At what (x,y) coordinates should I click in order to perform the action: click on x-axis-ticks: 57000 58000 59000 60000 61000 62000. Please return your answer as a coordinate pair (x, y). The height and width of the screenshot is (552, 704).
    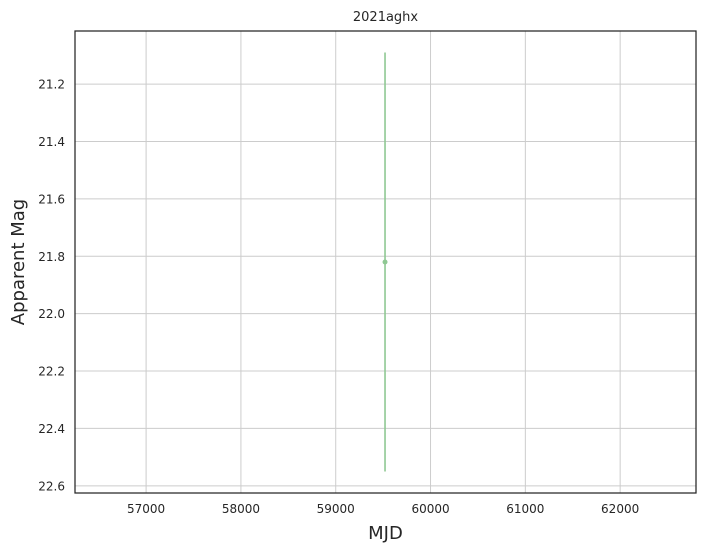
    Looking at the image, I should click on (383, 509).